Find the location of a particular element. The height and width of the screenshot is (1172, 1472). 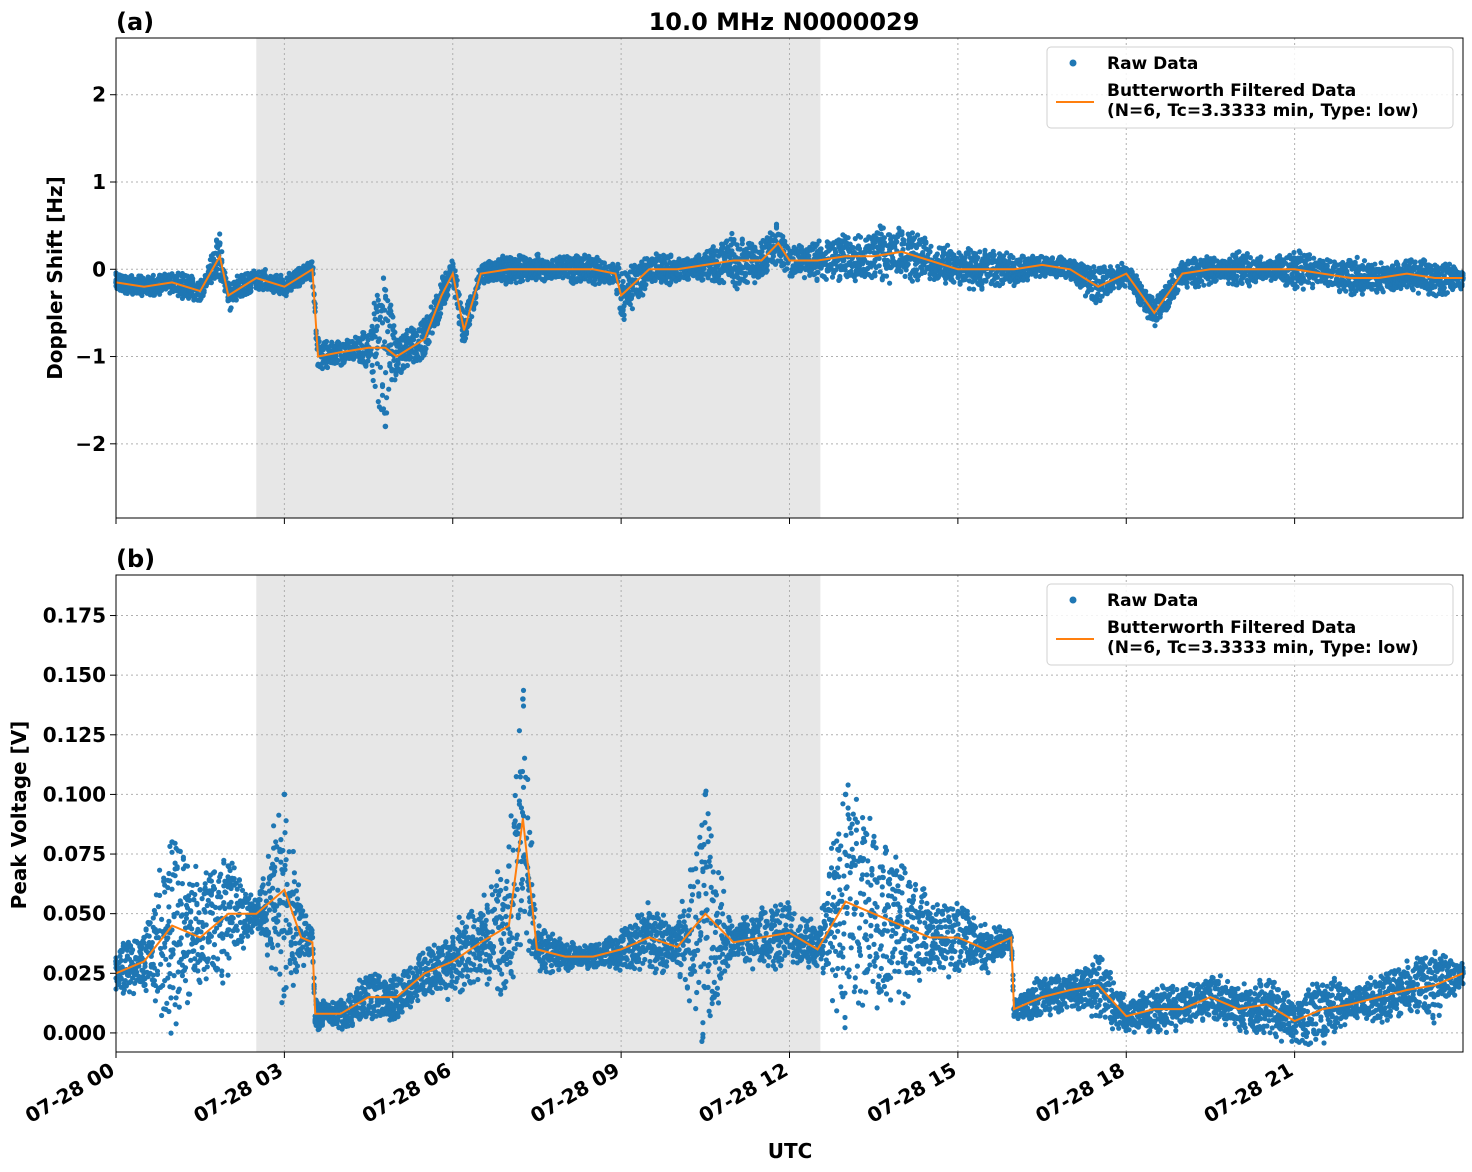

chart-title: 10.0 MHz N0000029 is located at coordinates (784, 22).